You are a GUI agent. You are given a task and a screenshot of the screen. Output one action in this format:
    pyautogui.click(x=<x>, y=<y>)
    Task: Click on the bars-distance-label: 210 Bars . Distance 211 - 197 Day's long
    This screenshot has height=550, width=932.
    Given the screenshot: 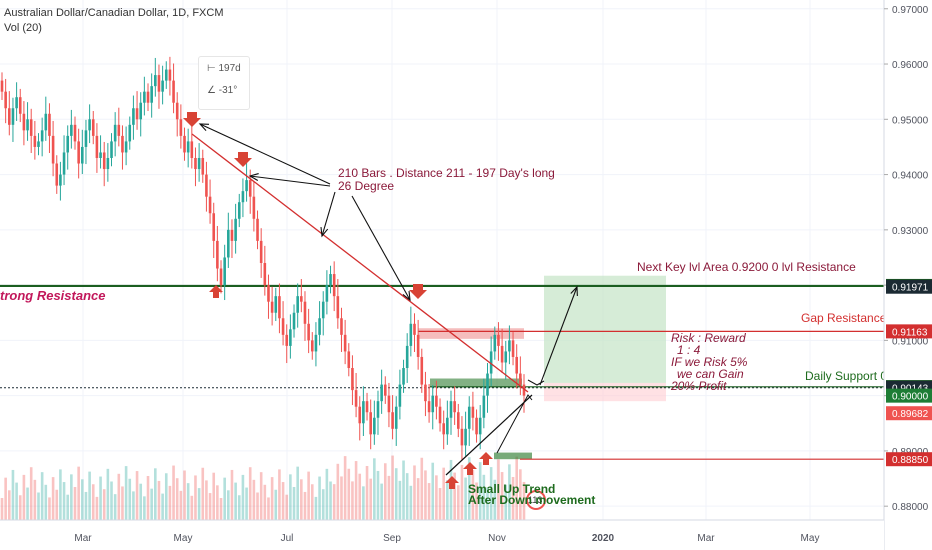 What is the action you would take?
    pyautogui.click(x=446, y=173)
    